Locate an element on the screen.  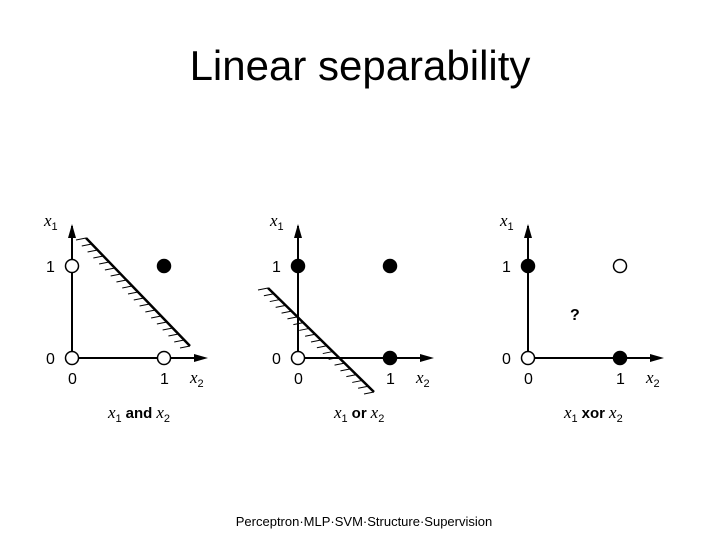
panel-caption: x1 or x2 is located at coordinates (358, 414).